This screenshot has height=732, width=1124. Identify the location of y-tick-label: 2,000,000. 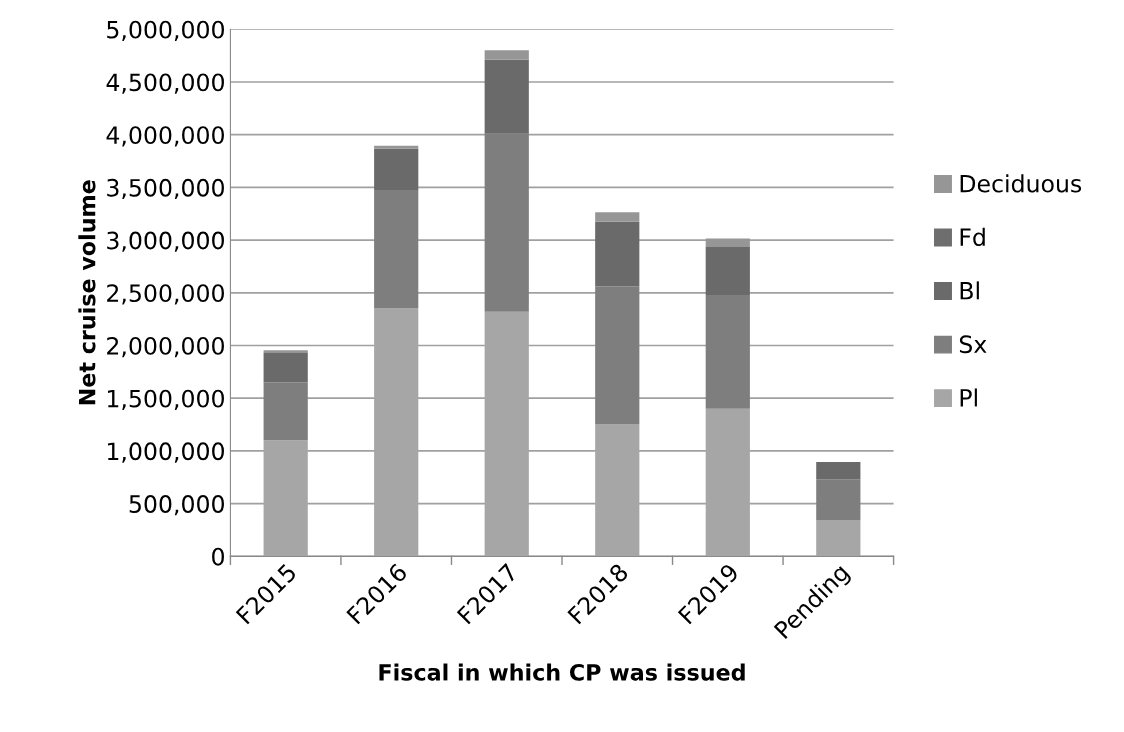
(165, 347).